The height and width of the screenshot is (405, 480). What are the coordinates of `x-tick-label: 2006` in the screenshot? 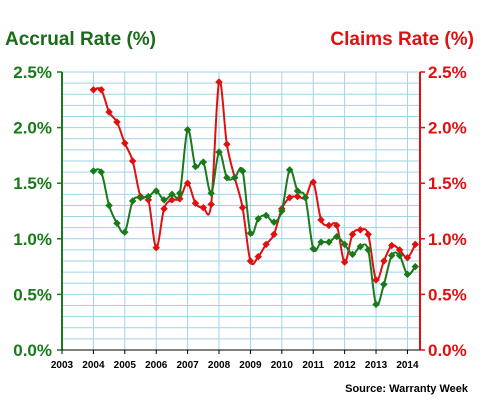 It's located at (156, 365).